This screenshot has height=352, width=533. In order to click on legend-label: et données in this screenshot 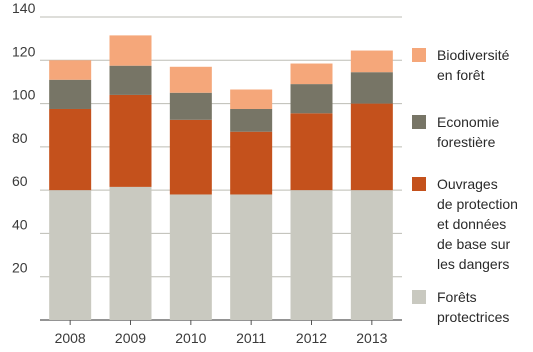, I will do `click(471, 224)`.